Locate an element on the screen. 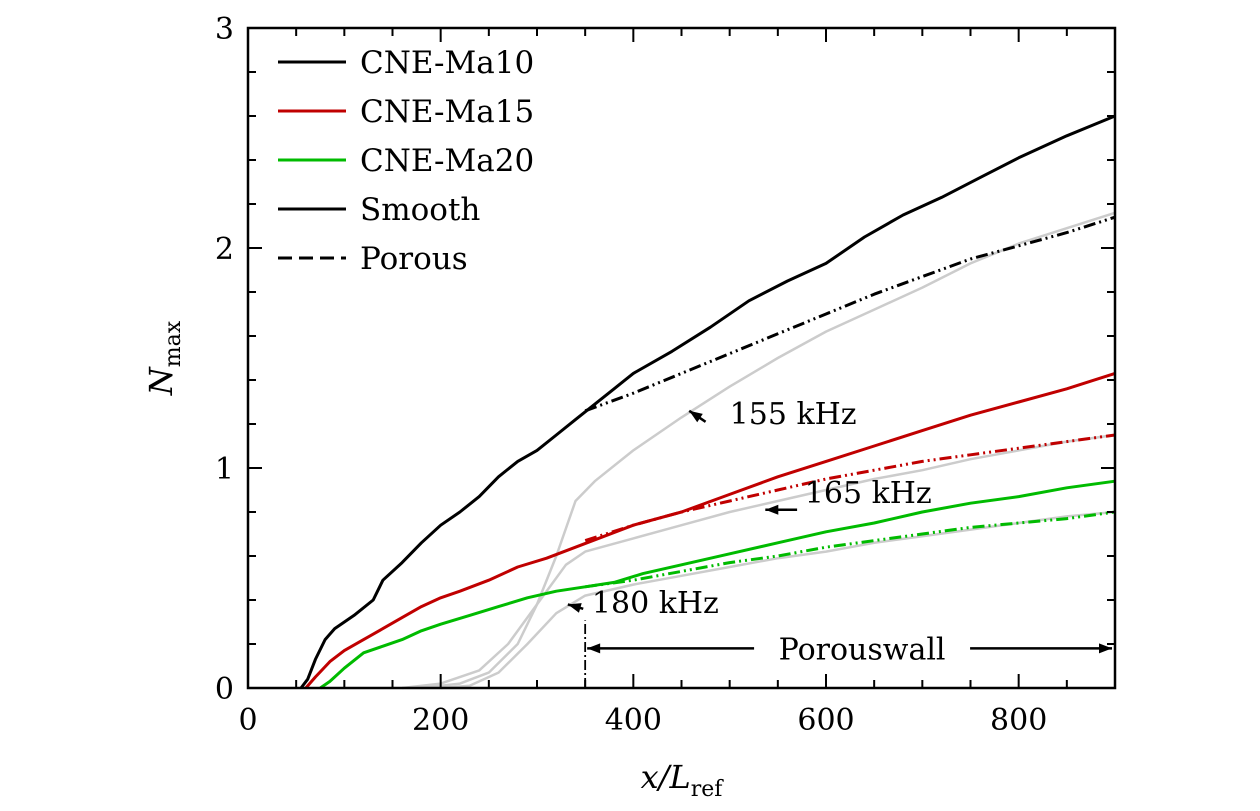 The image size is (1260, 811). legend-label-cne-ma10: CNE-Ma10 is located at coordinates (447, 63).